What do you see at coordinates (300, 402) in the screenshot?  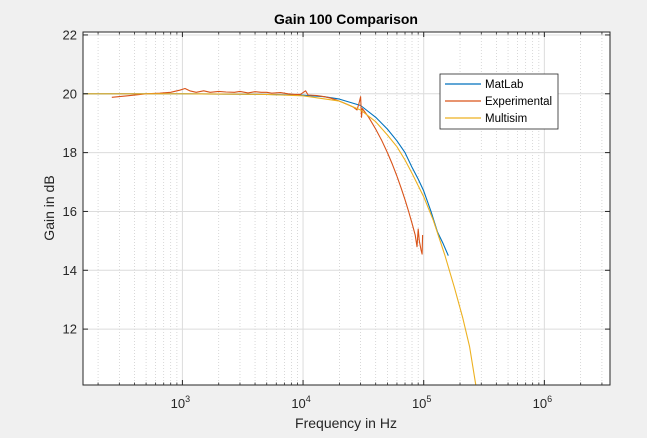 I see `x-tick-label: 10⁴` at bounding box center [300, 402].